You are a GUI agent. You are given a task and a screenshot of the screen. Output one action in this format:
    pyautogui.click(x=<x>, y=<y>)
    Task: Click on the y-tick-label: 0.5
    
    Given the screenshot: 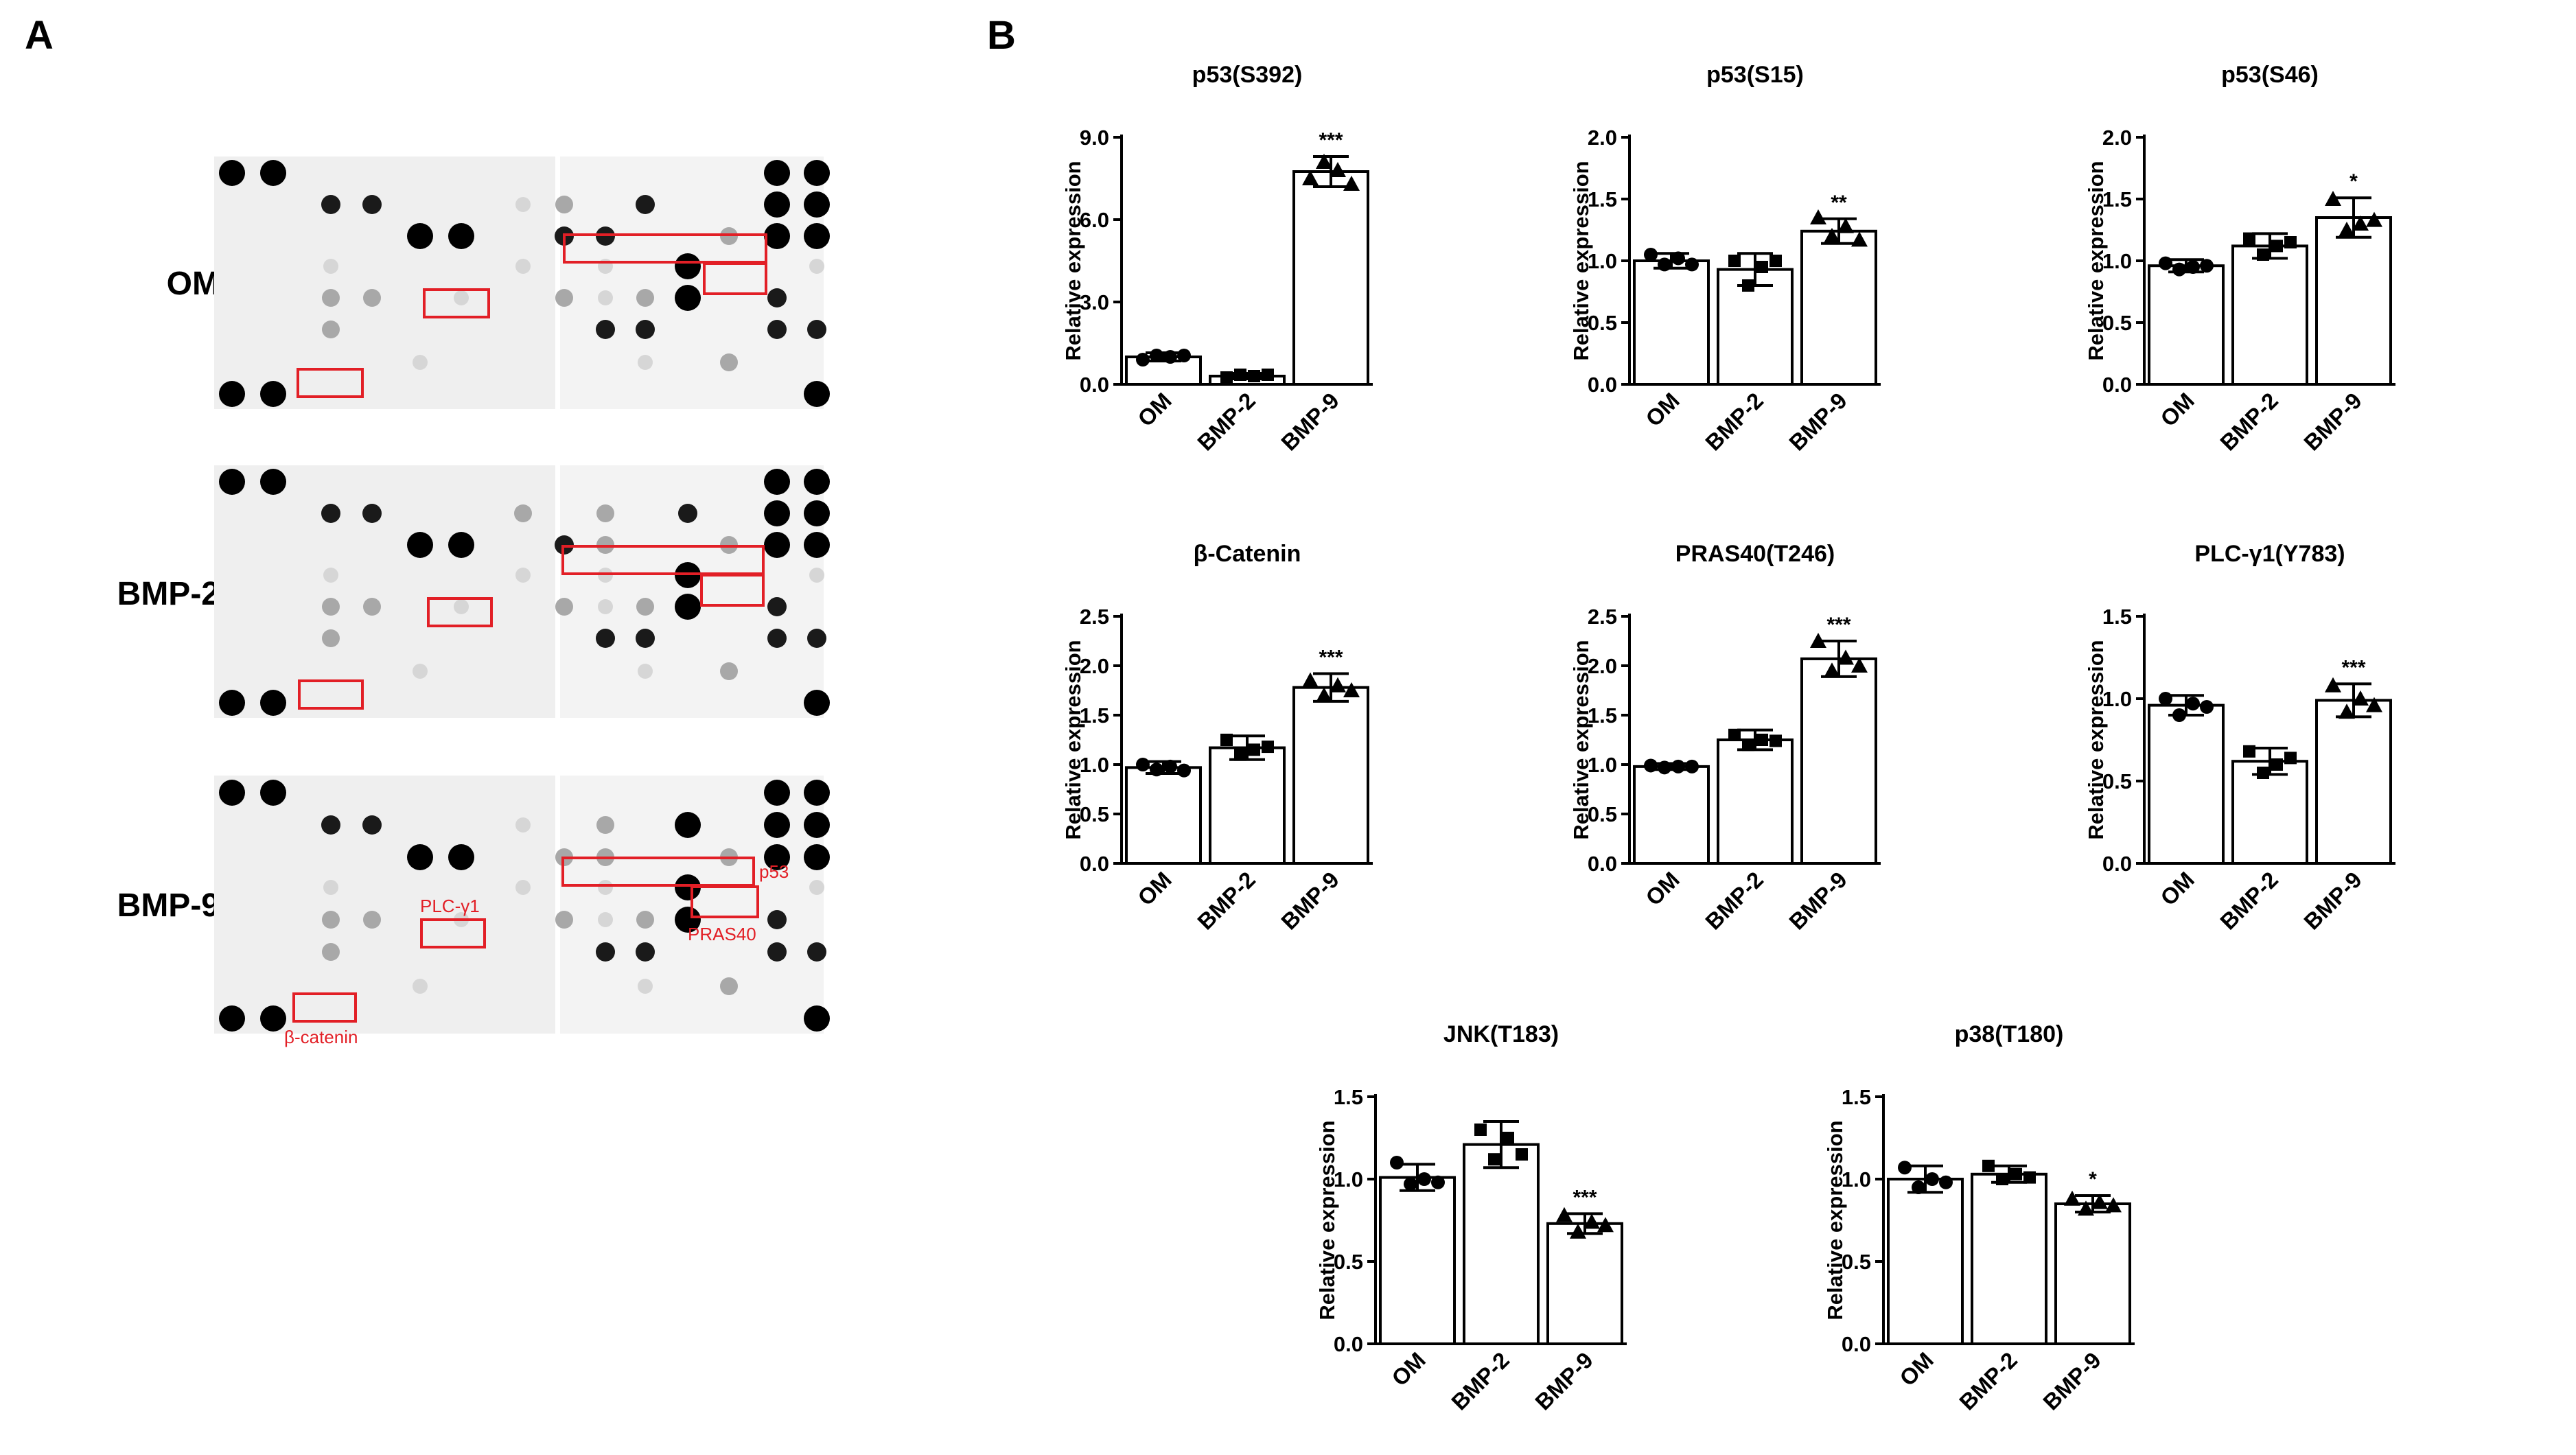 What is the action you would take?
    pyautogui.click(x=1856, y=1262)
    